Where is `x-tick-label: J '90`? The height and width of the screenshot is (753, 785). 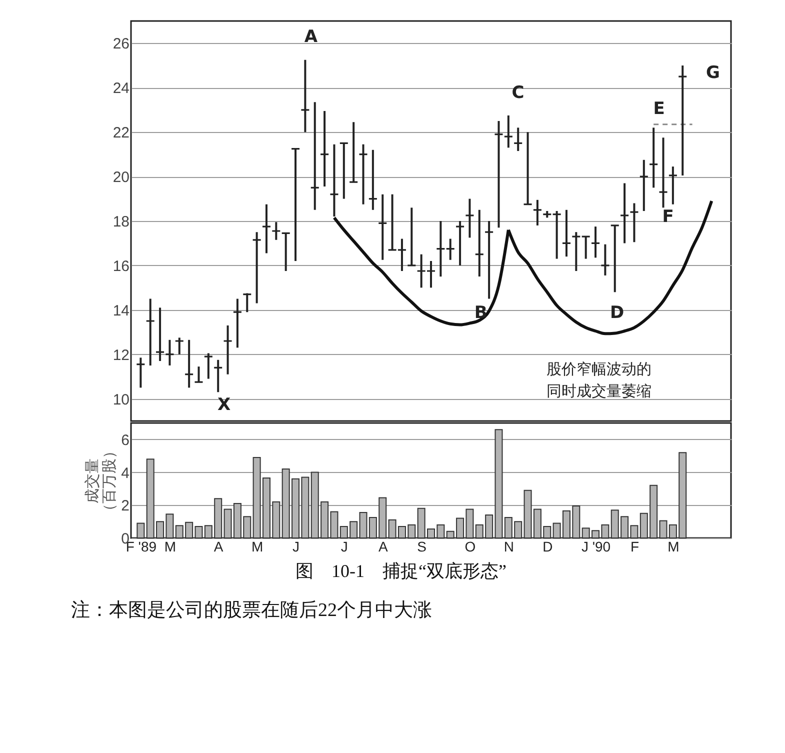
x-tick-label: J '90 is located at coordinates (596, 546).